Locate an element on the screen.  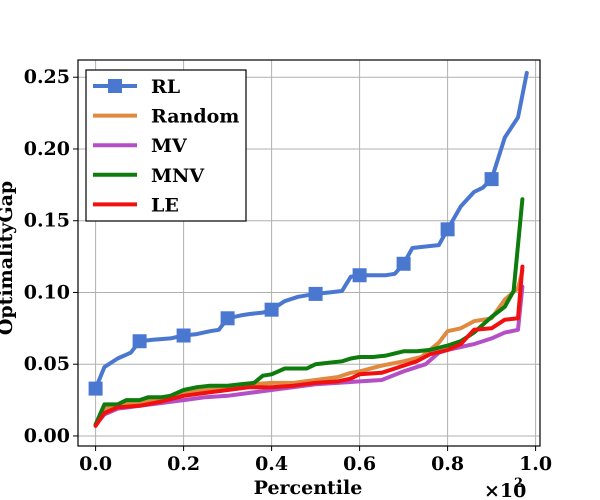
legend-marker-rl is located at coordinates (115, 86).